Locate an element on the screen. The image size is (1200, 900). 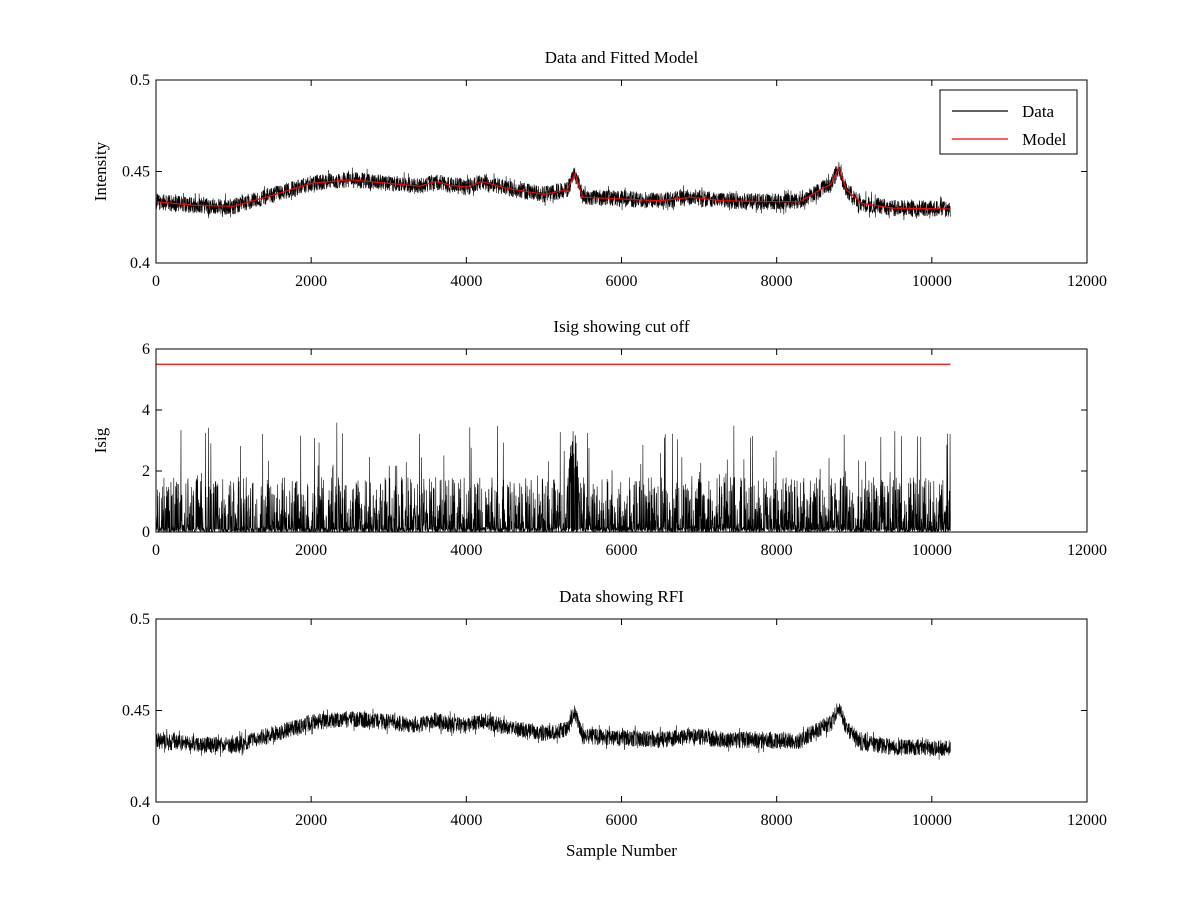
legend-box is located at coordinates (1008, 122).